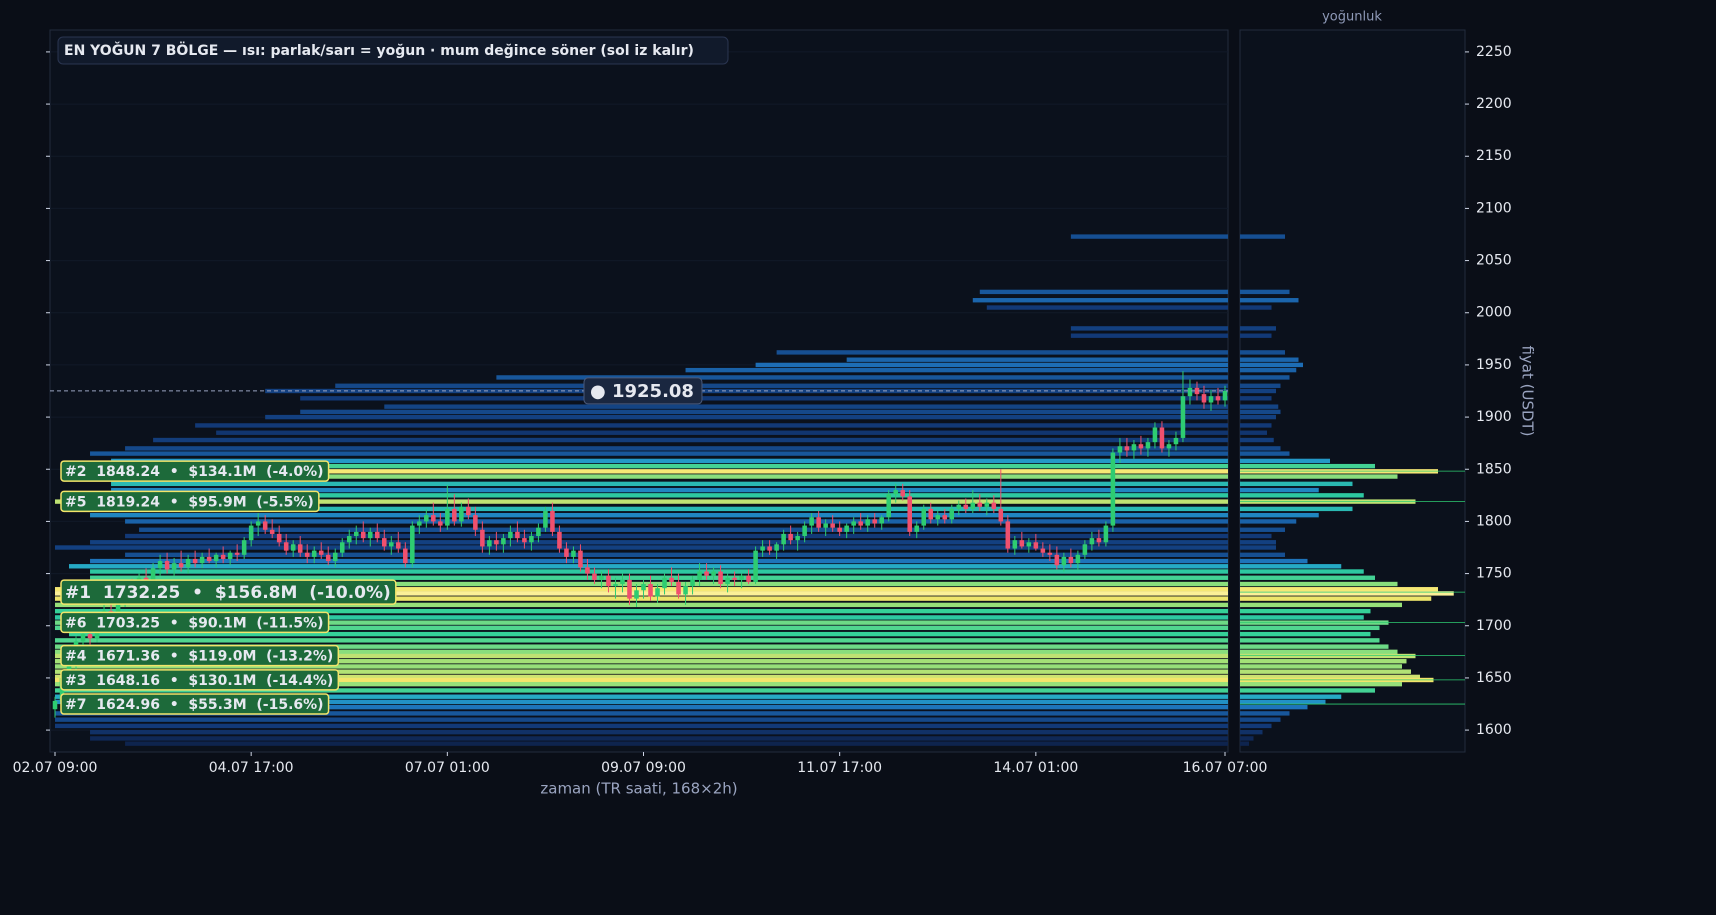 The height and width of the screenshot is (915, 1716). What do you see at coordinates (1494, 521) in the screenshot?
I see `y-tick-label: 1800` at bounding box center [1494, 521].